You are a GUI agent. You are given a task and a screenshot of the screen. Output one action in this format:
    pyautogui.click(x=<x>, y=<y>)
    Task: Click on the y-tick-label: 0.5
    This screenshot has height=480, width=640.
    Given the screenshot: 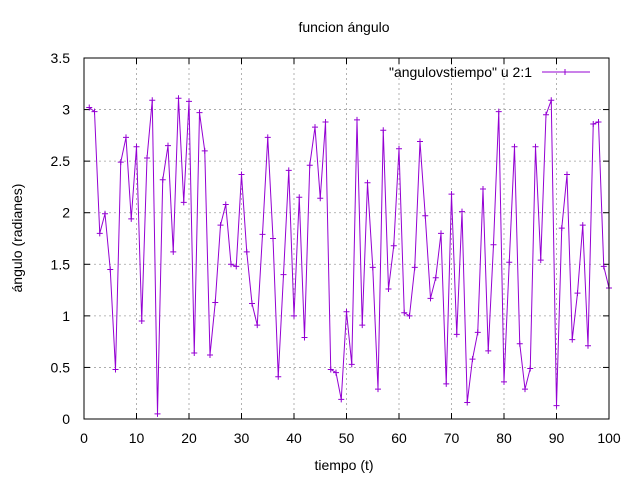 What is the action you would take?
    pyautogui.click(x=61, y=367)
    